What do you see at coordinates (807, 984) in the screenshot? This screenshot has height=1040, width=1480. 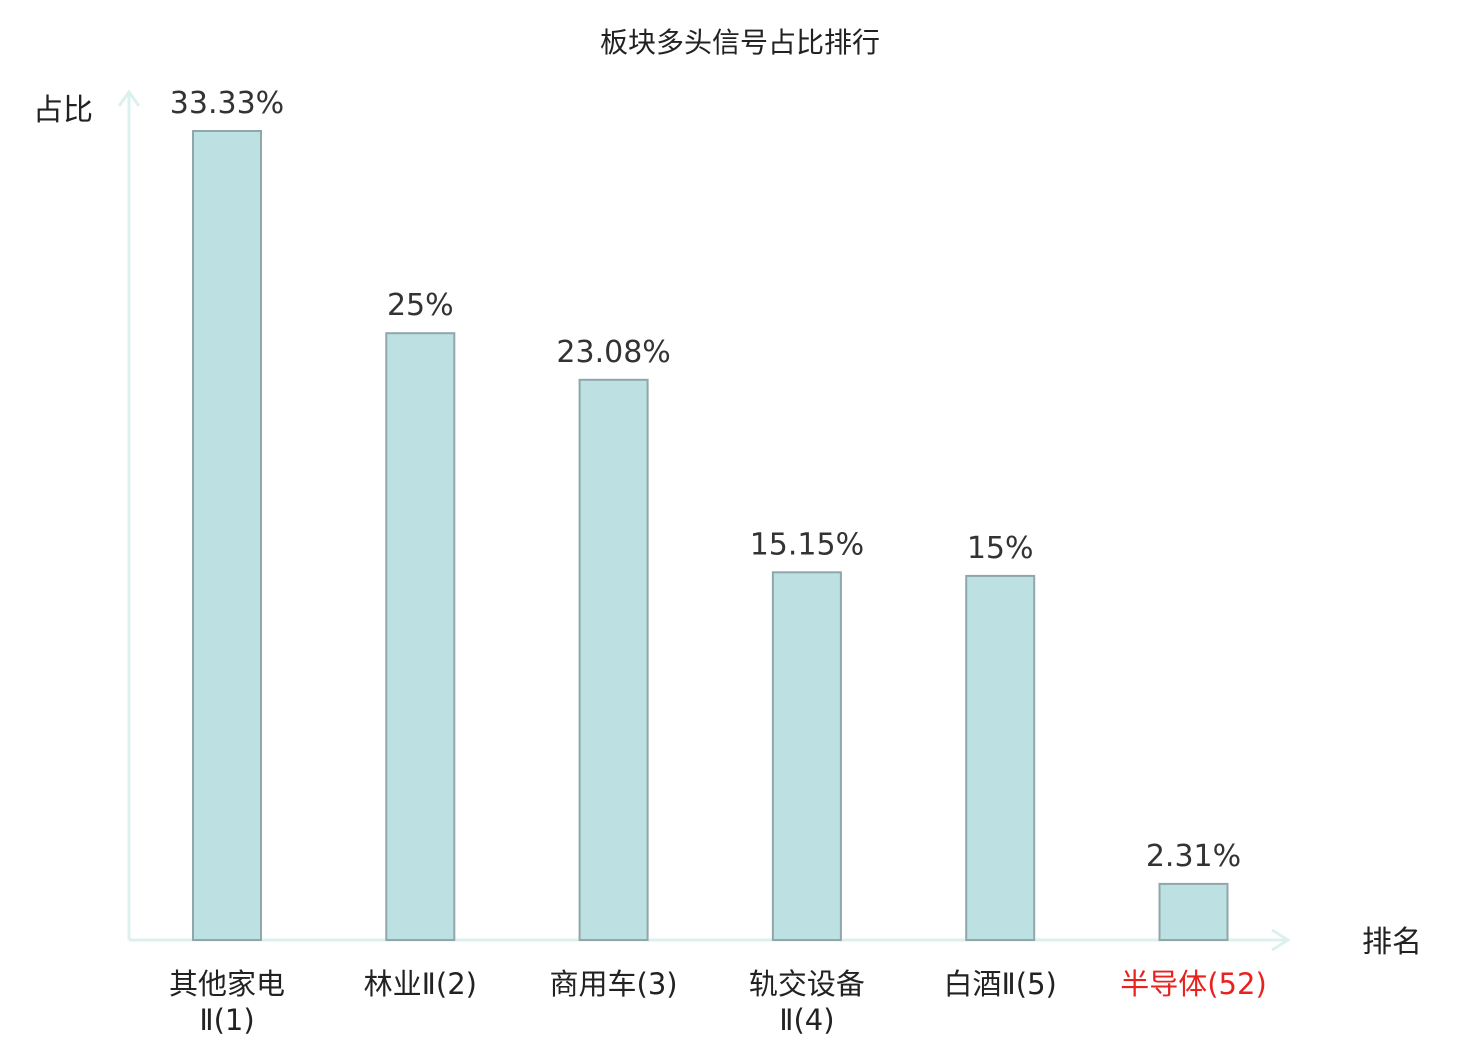 I see `category-label-4-line-1: 轨交设备` at bounding box center [807, 984].